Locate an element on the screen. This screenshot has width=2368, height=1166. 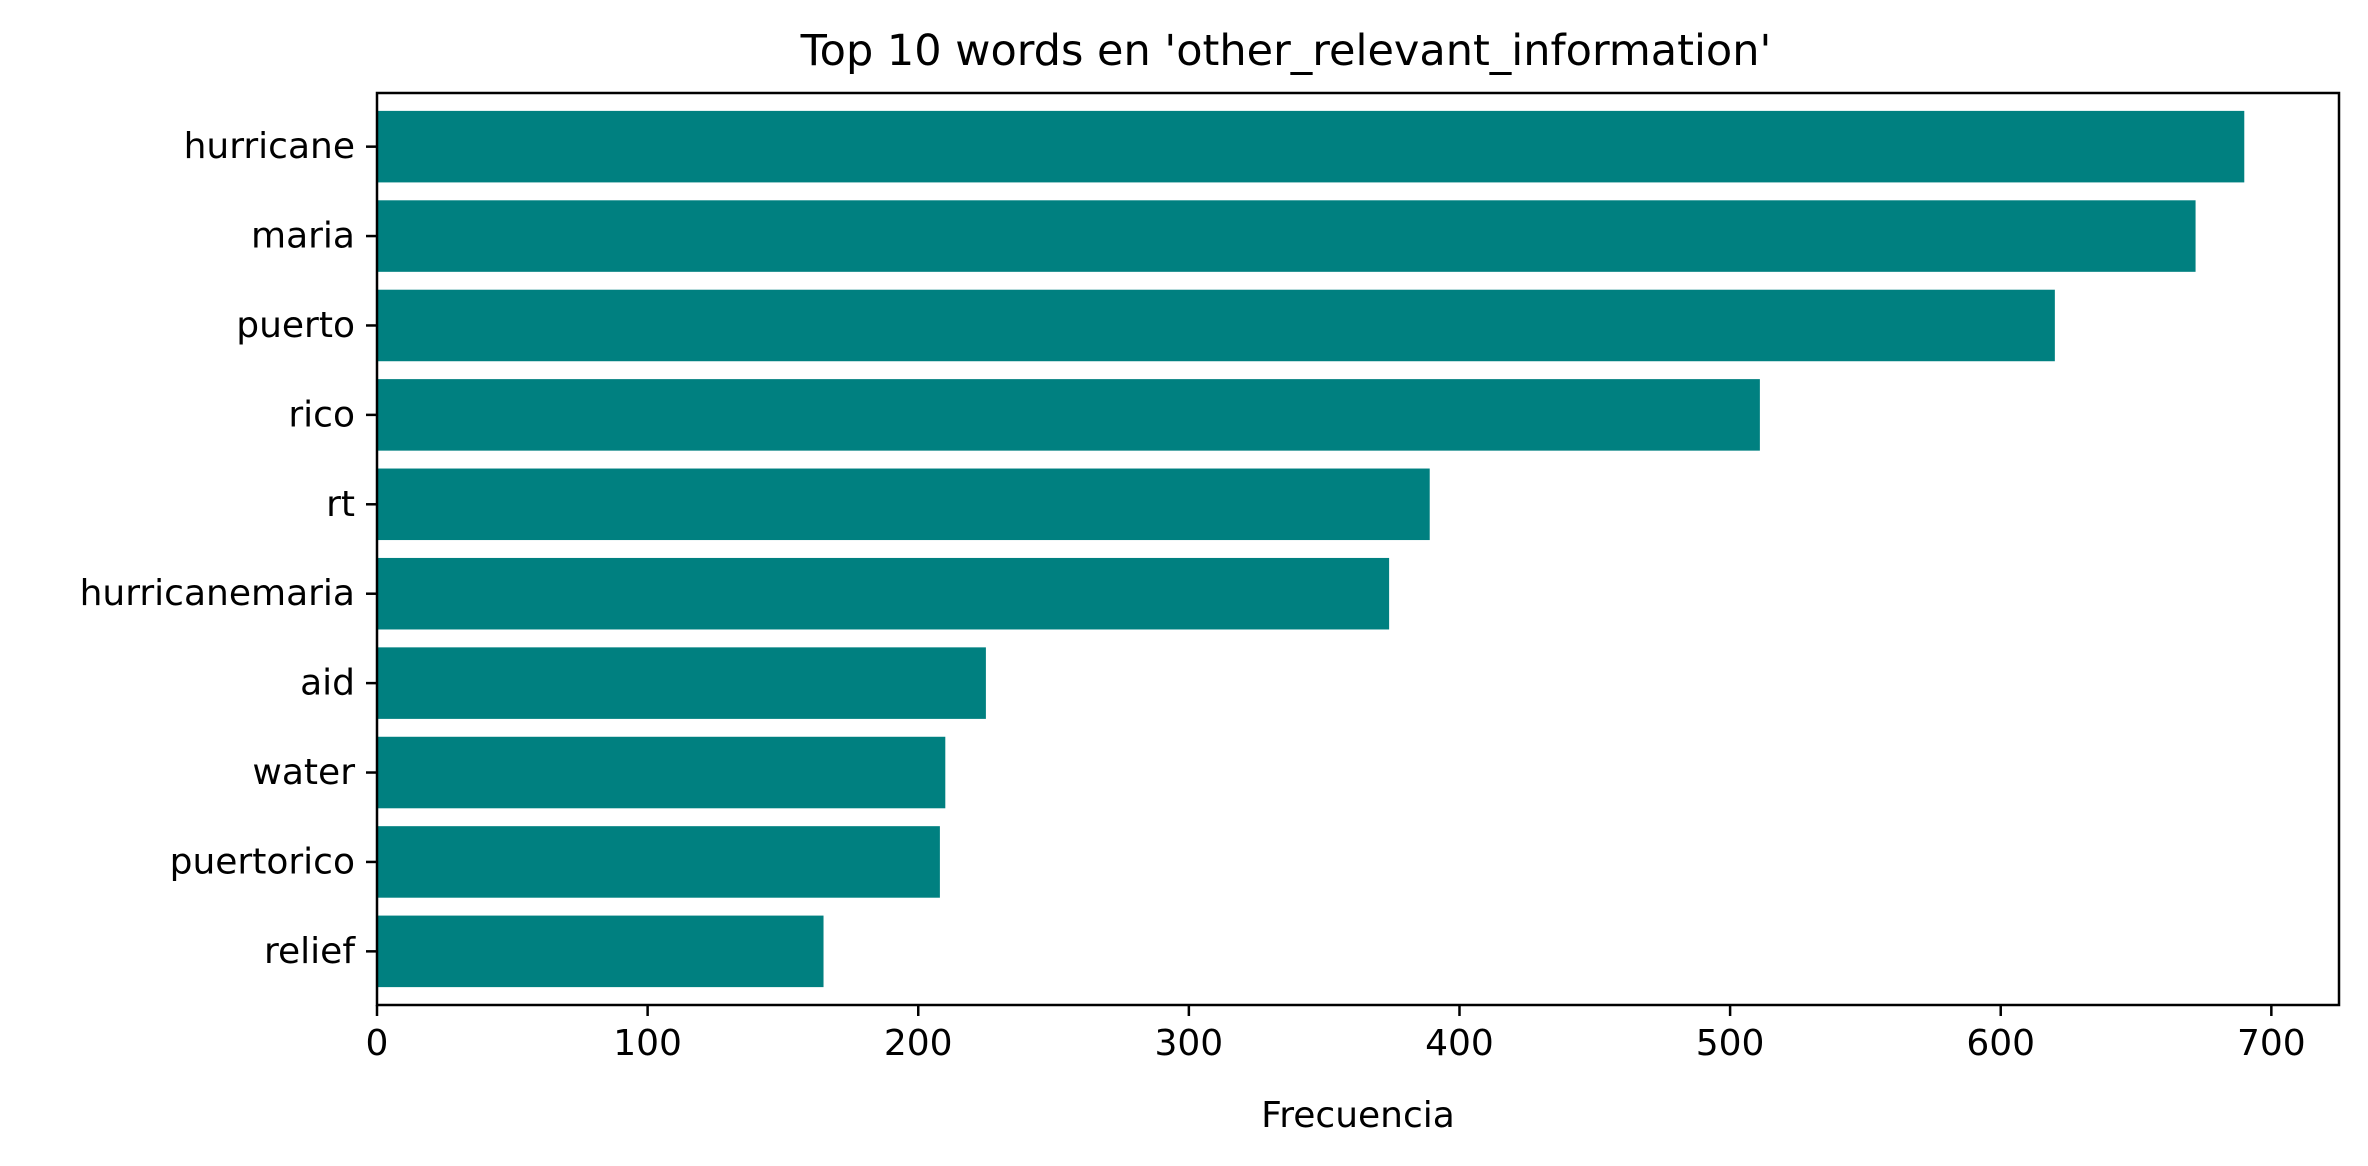
y-tick-label: rico is located at coordinates (321, 414).